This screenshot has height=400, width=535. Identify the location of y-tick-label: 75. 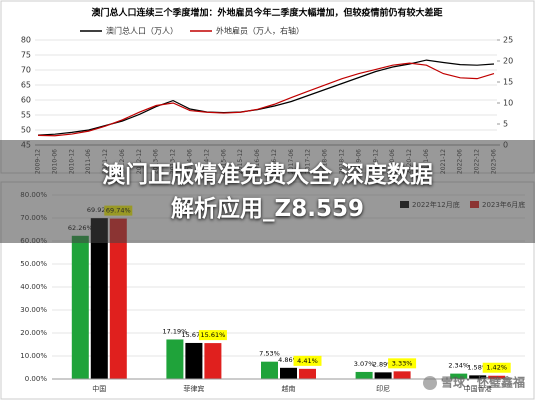
(26, 55).